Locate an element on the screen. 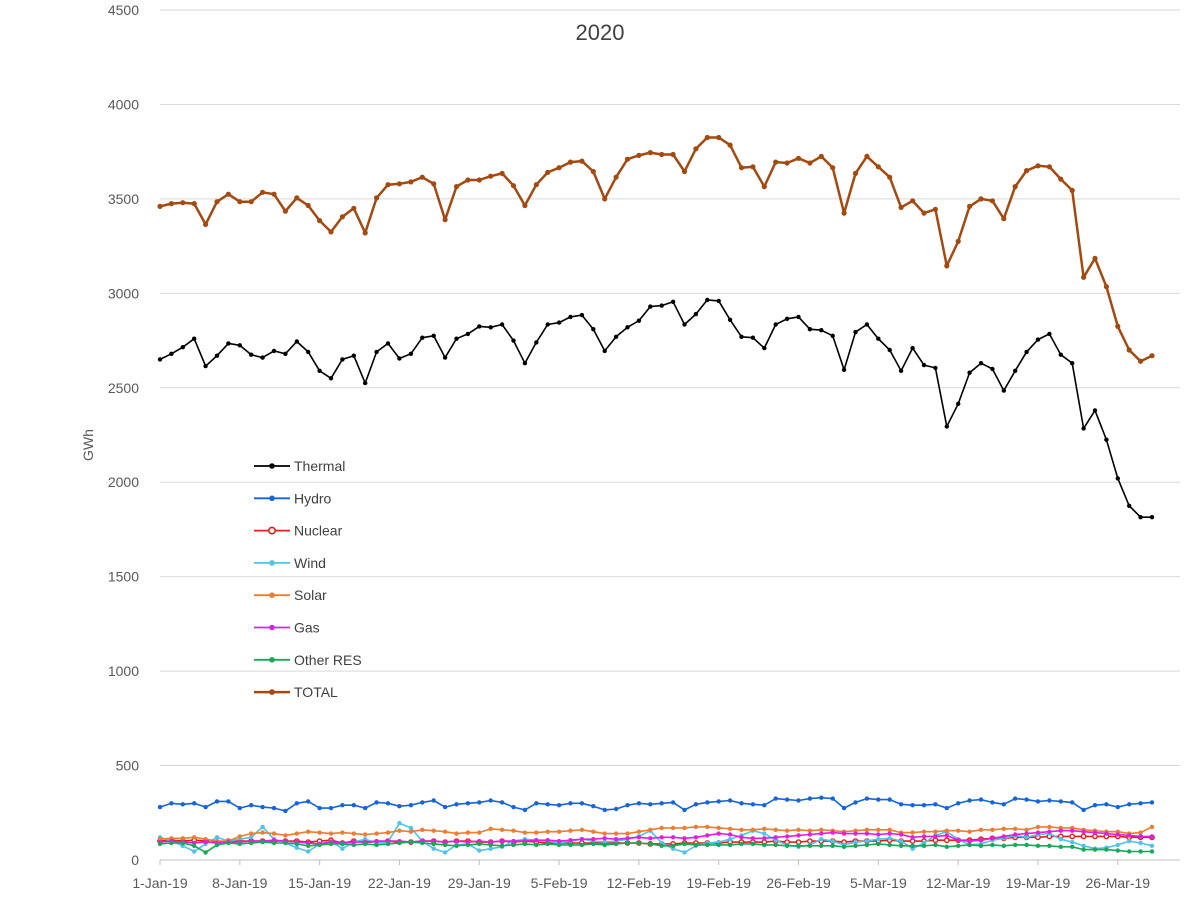 The image size is (1200, 900). legend-label: Wind is located at coordinates (310, 563).